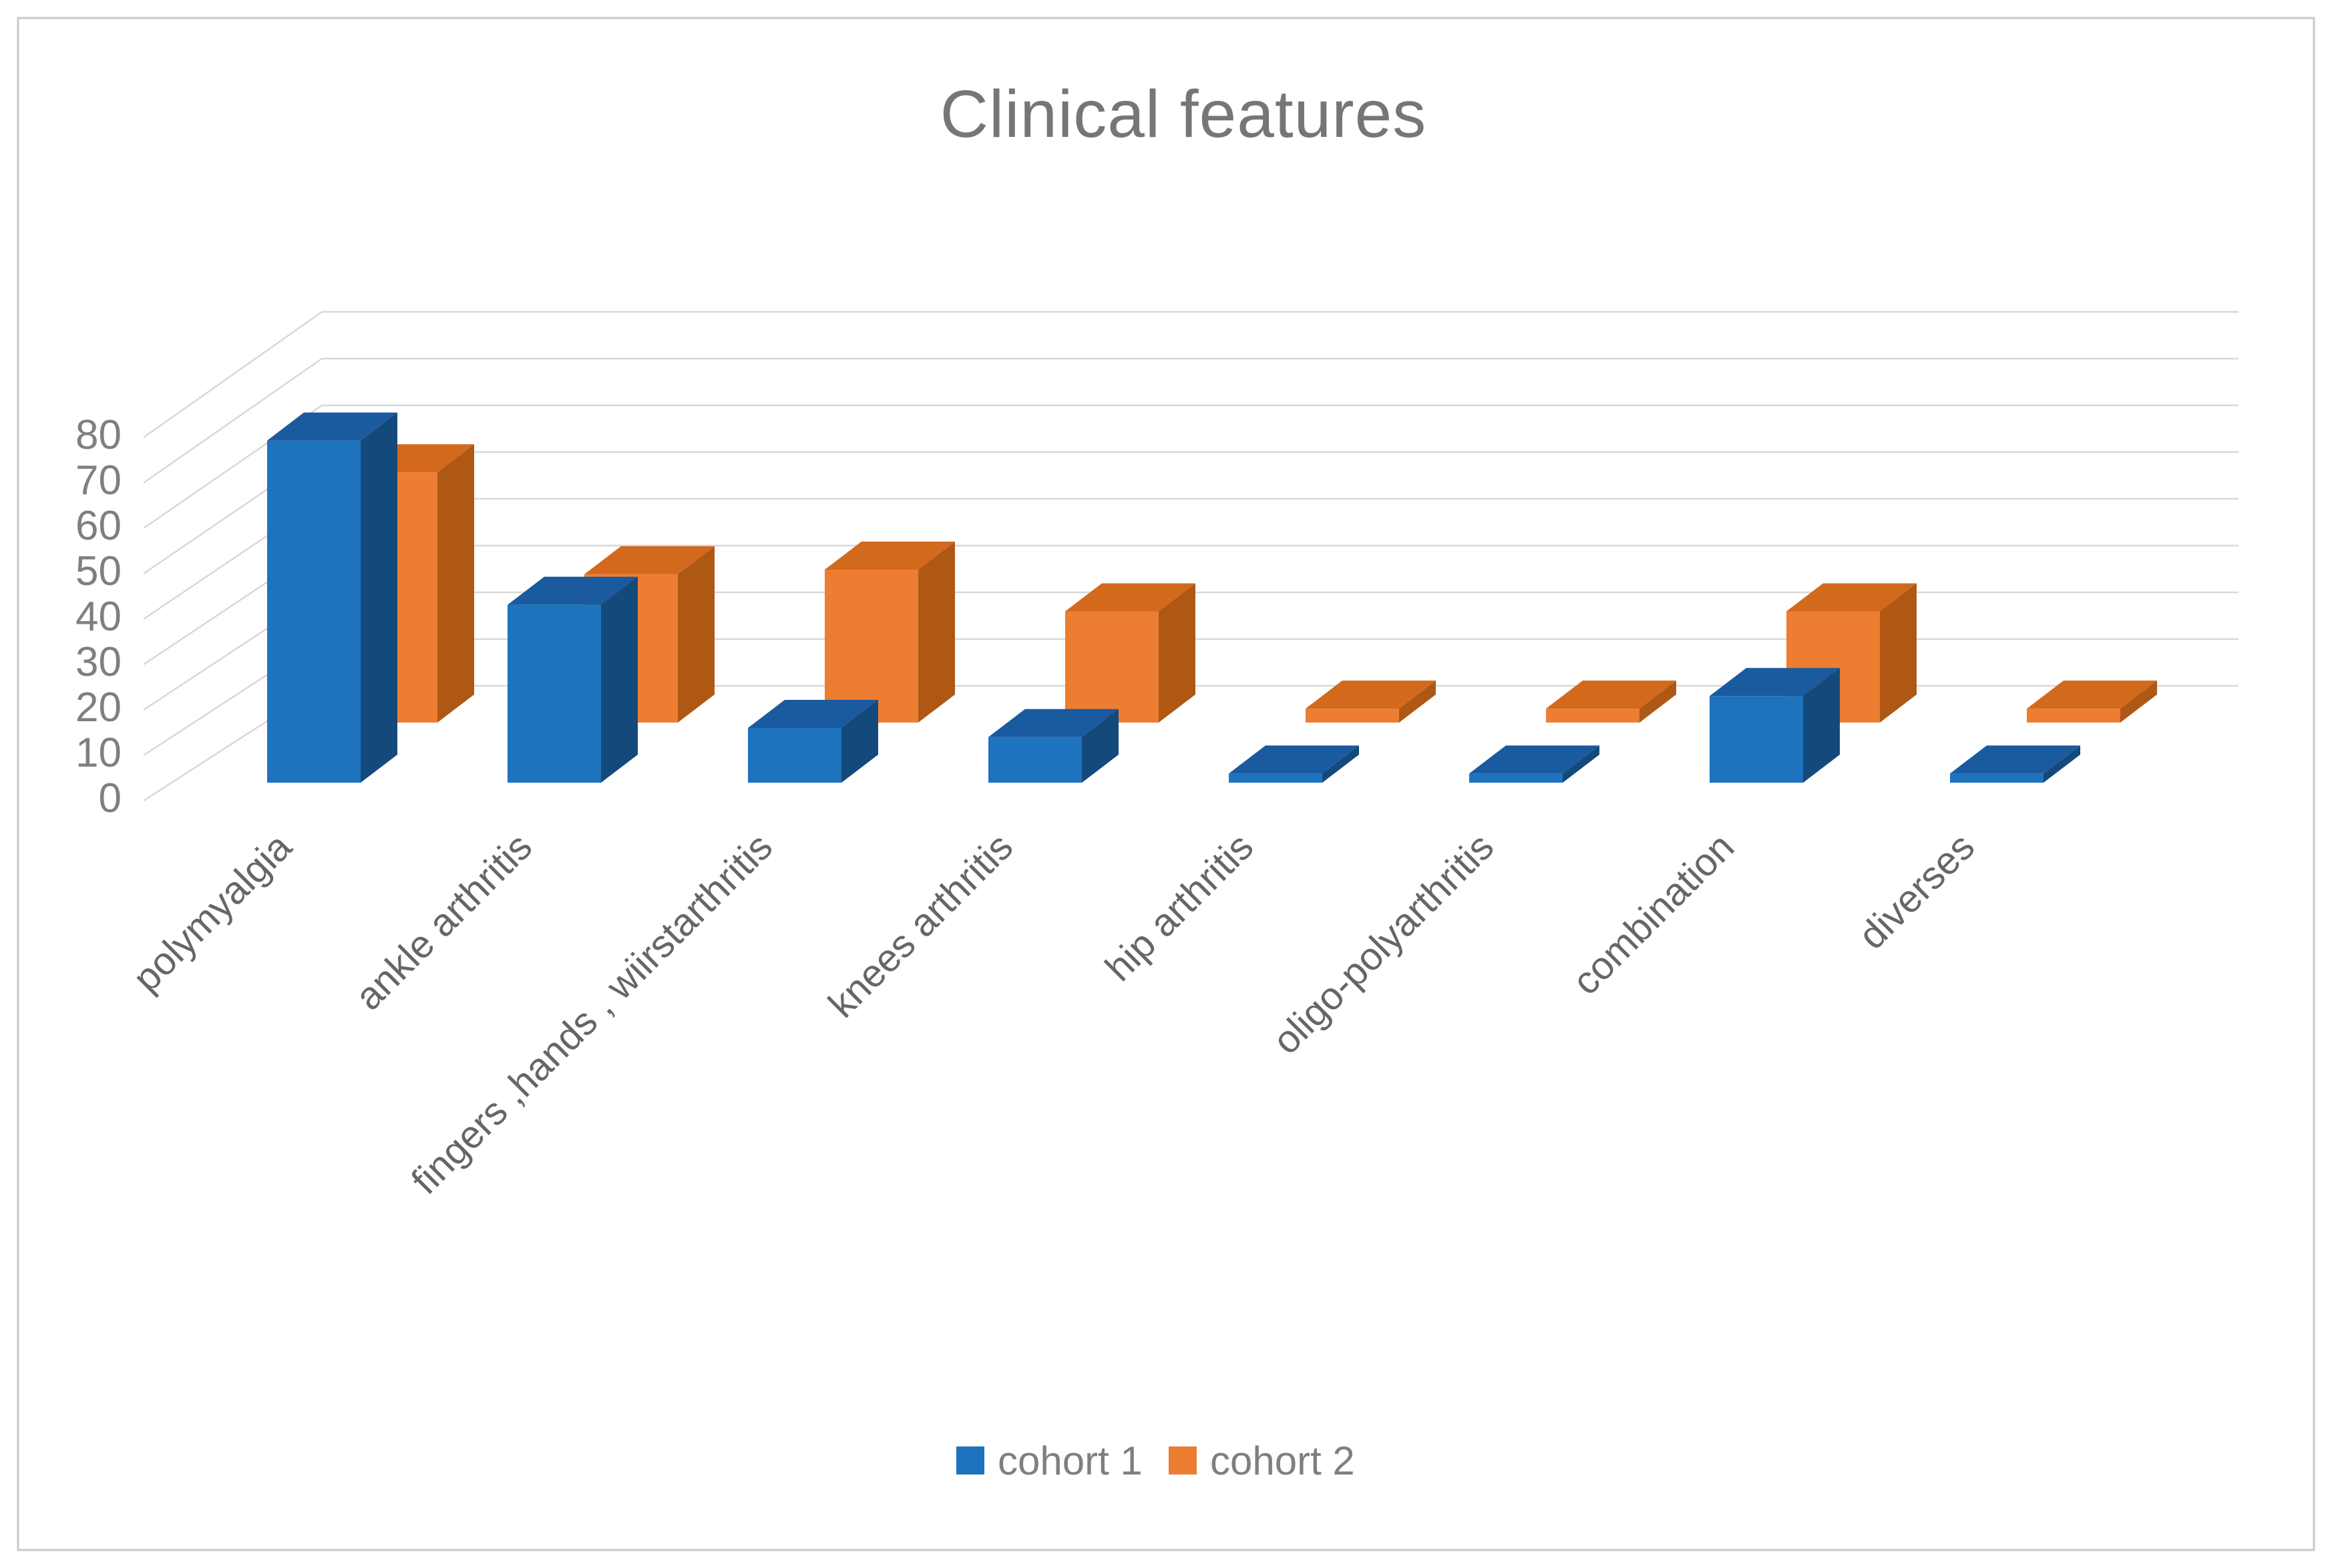 This screenshot has width=2332, height=1568. Describe the element at coordinates (98, 435) in the screenshot. I see `y-tick-label-80: 80` at that location.